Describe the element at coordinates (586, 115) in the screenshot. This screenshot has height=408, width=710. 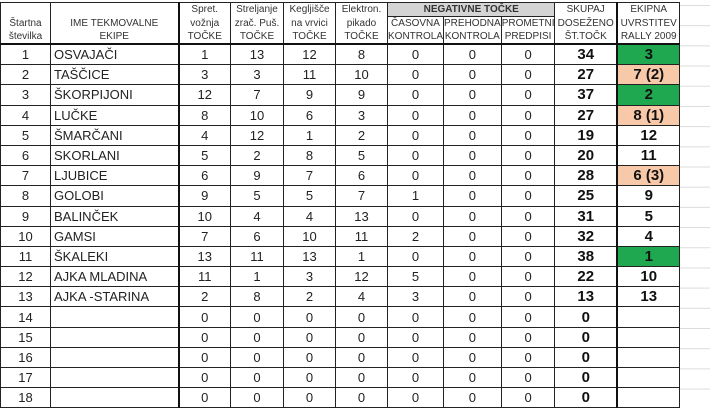
I see `cell-total: 27` at that location.